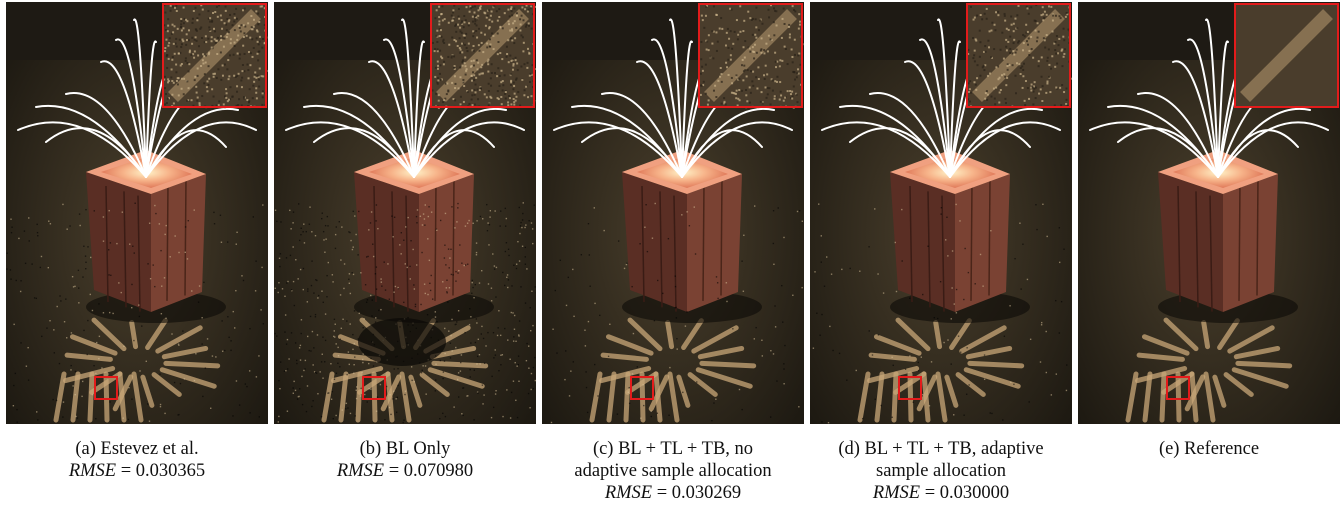 The image size is (1343, 515). Describe the element at coordinates (1209, 449) in the screenshot. I see `caption-e: (e) Reference` at that location.